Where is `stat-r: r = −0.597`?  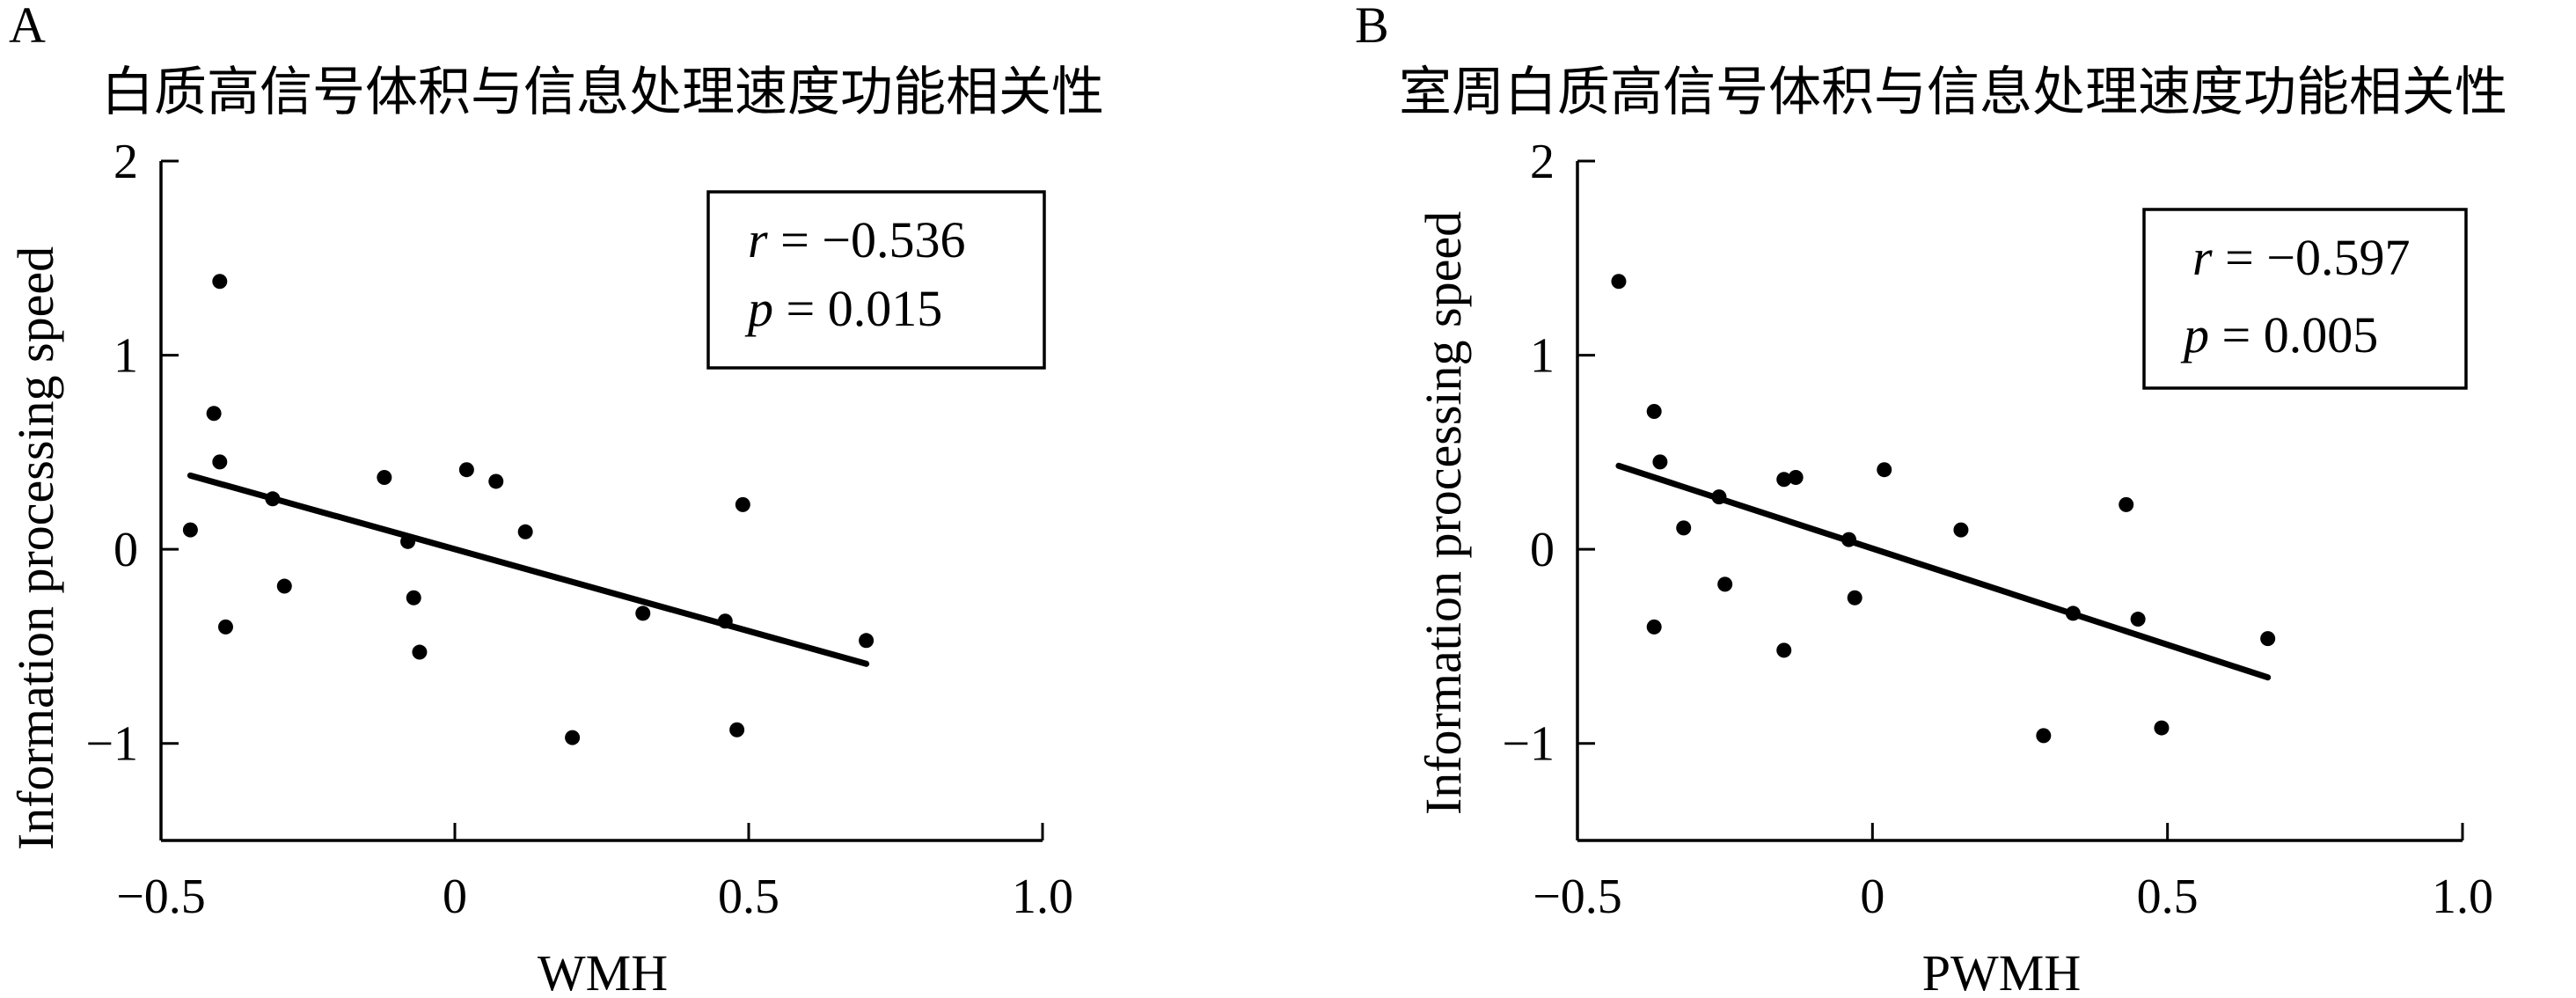 stat-r: r = −0.597 is located at coordinates (2301, 257).